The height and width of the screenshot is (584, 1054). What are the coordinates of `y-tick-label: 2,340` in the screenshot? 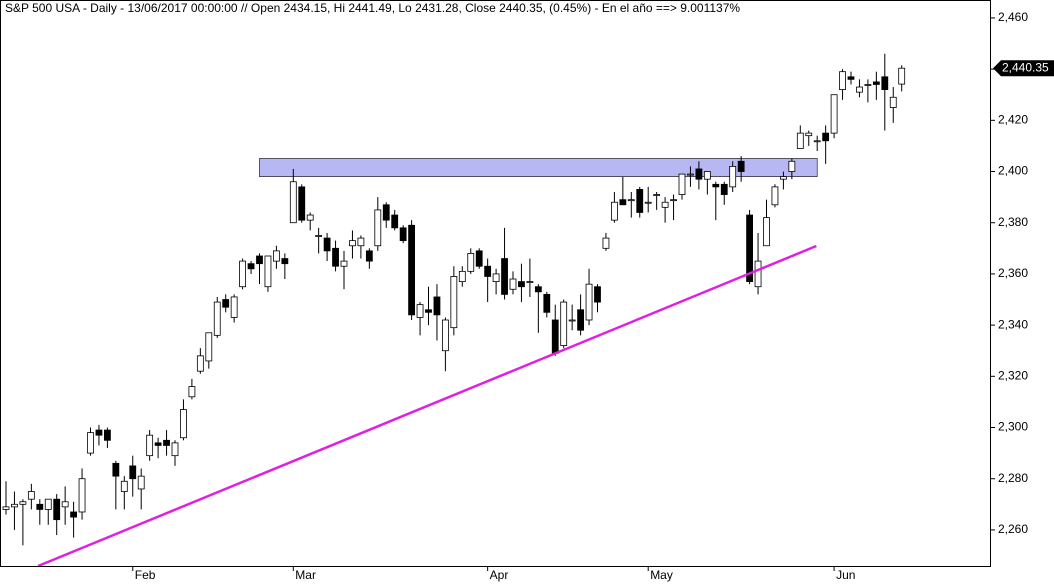 It's located at (1013, 324).